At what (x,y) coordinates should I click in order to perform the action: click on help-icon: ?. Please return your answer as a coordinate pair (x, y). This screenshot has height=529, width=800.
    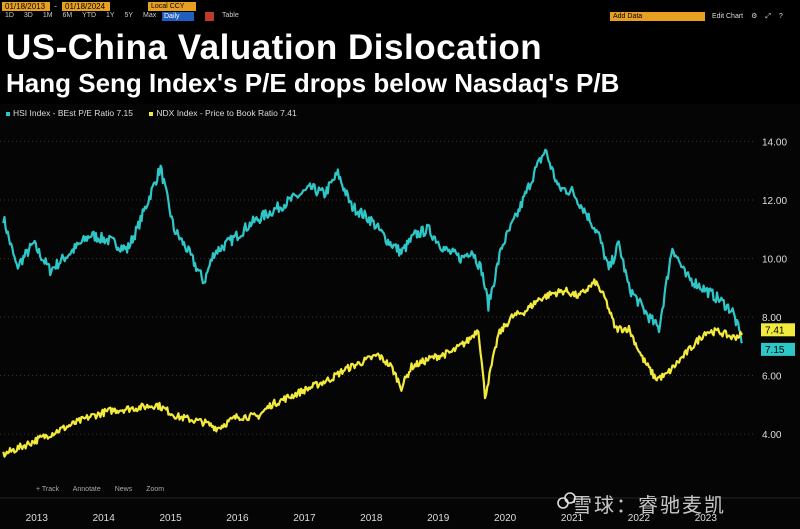
    Looking at the image, I should click on (780, 16).